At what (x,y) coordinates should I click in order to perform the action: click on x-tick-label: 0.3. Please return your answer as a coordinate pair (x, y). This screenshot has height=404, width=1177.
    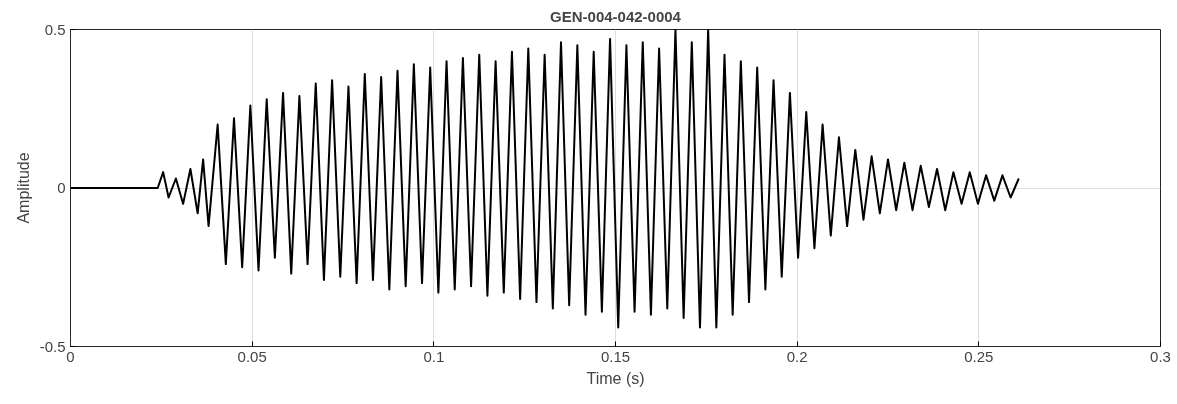
    Looking at the image, I should click on (1160, 356).